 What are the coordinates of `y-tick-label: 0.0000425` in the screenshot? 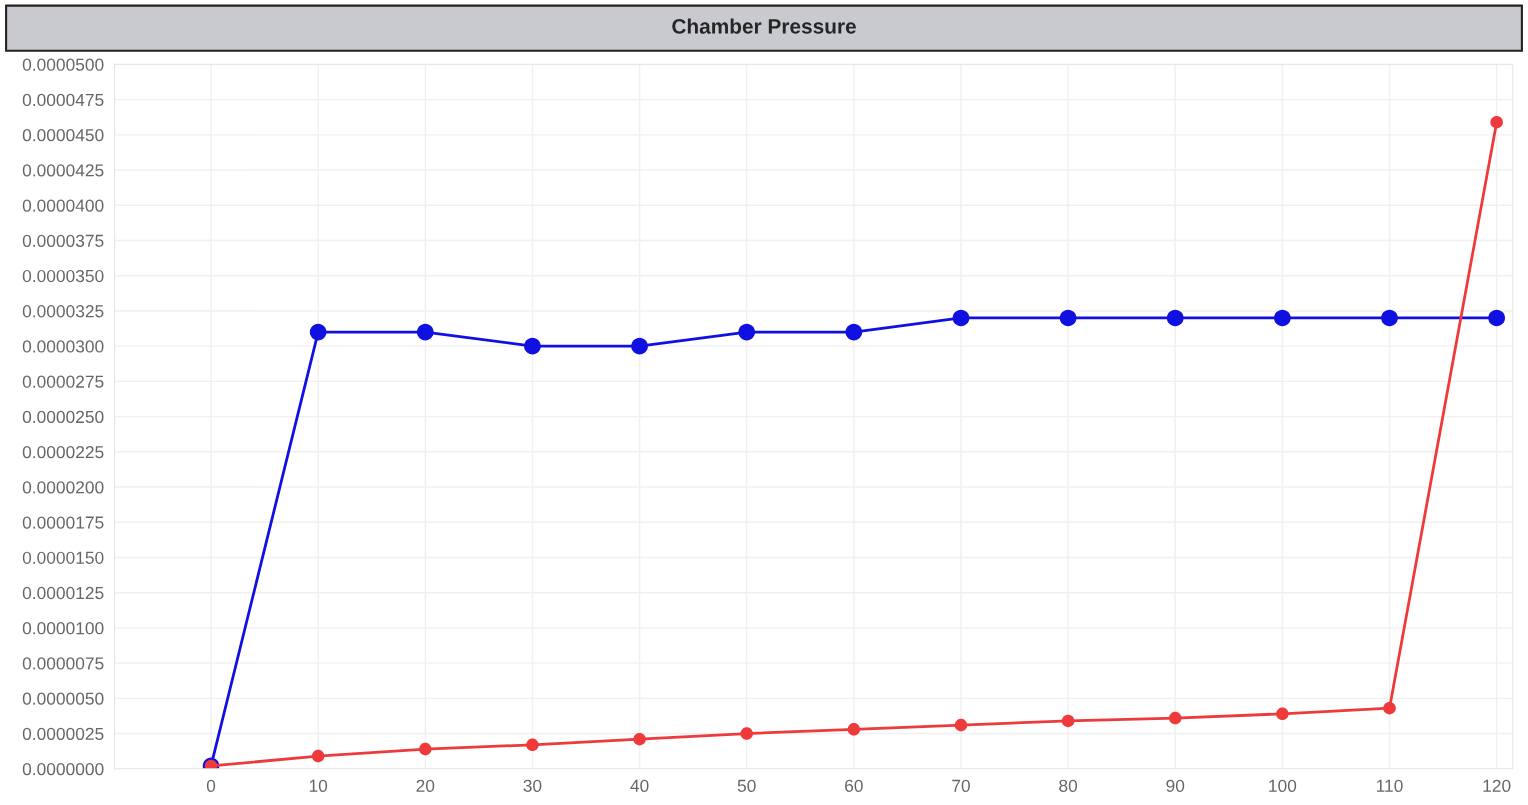 It's located at (63, 170).